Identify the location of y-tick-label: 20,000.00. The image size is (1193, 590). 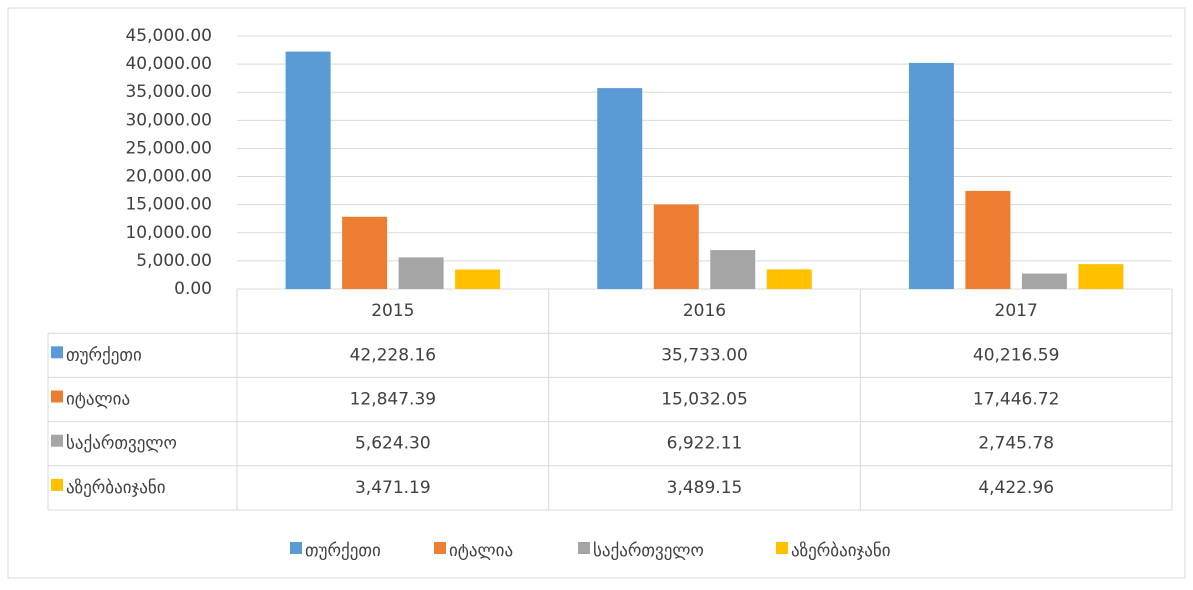
(168, 177).